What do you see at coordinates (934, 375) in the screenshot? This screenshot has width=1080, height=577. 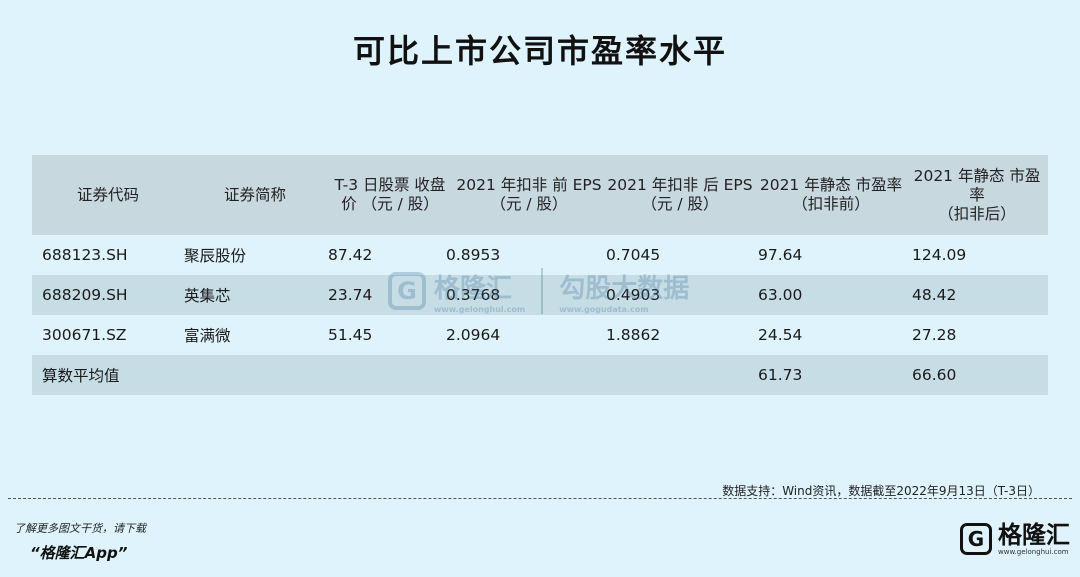 I see `cell-pe-after: 66.60` at bounding box center [934, 375].